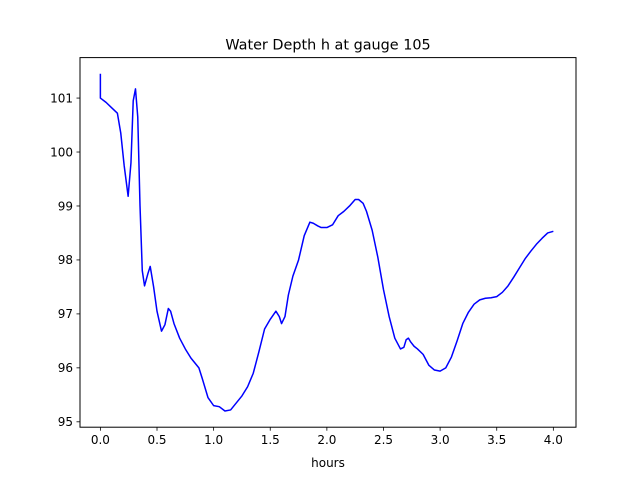 The width and height of the screenshot is (640, 484). Describe the element at coordinates (327, 46) in the screenshot. I see `chart-title: Water Depth h at gauge 105` at that location.